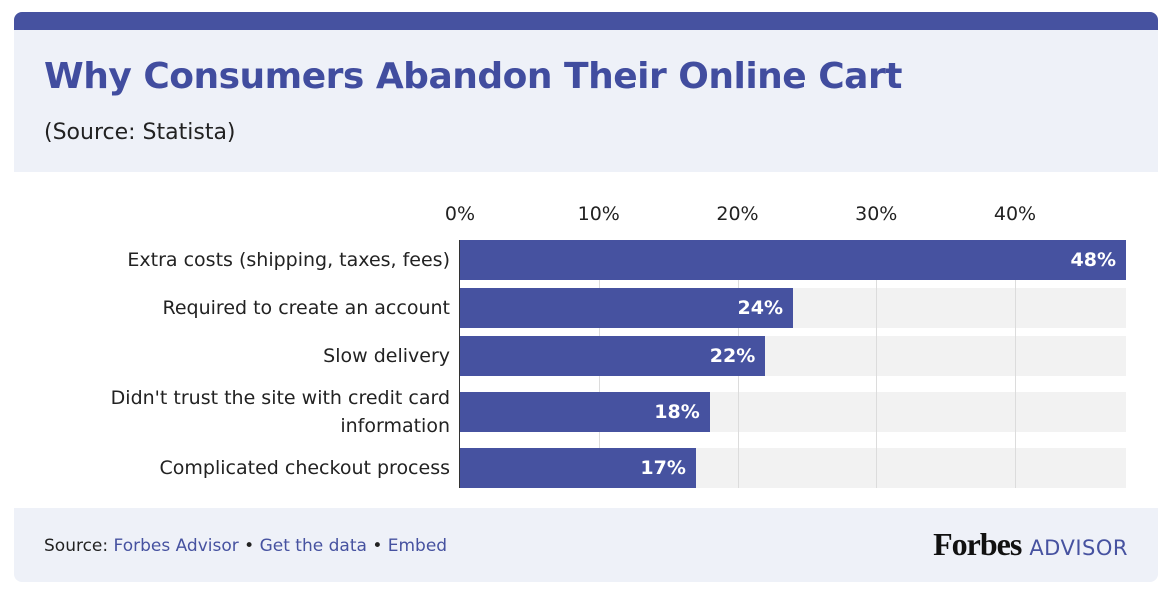 The height and width of the screenshot is (598, 1172). What do you see at coordinates (386, 356) in the screenshot?
I see `y-tick-label: Slow delivery` at bounding box center [386, 356].